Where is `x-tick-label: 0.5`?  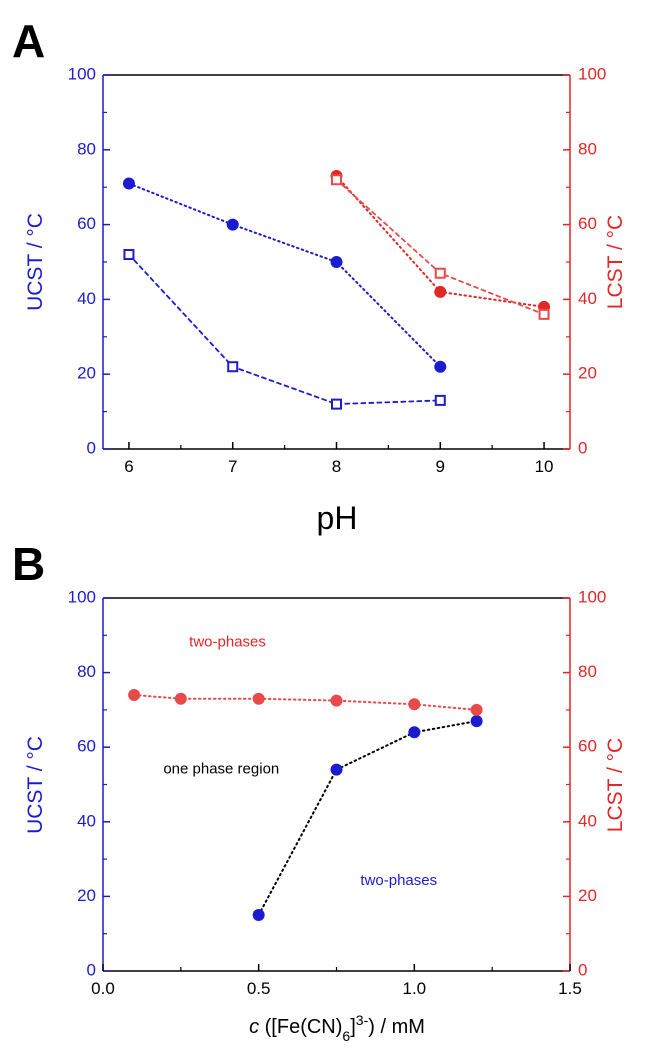 x-tick-label: 0.5 is located at coordinates (259, 988).